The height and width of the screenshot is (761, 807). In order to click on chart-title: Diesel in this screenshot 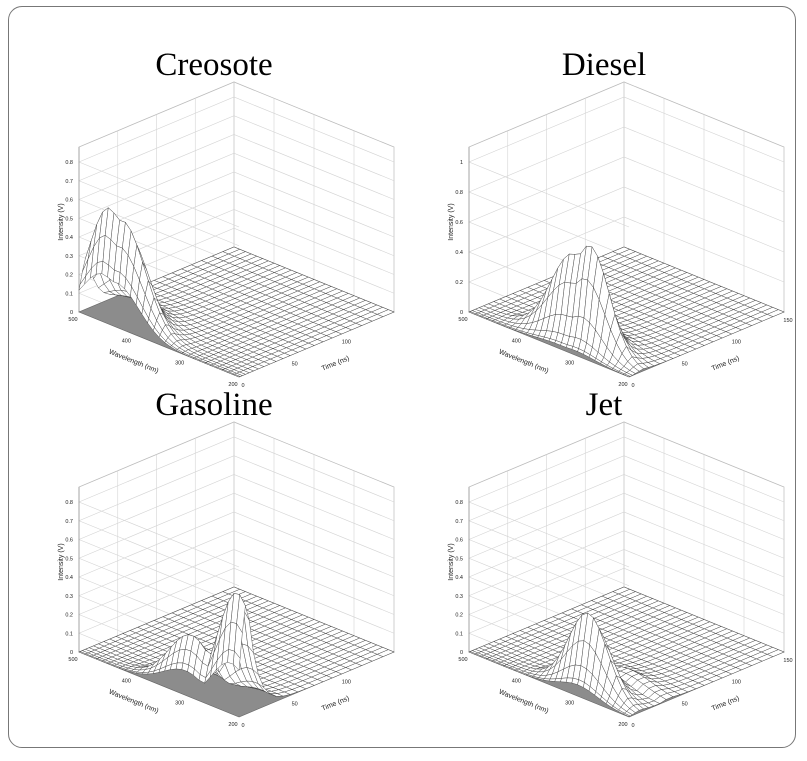, I will do `click(604, 65)`.